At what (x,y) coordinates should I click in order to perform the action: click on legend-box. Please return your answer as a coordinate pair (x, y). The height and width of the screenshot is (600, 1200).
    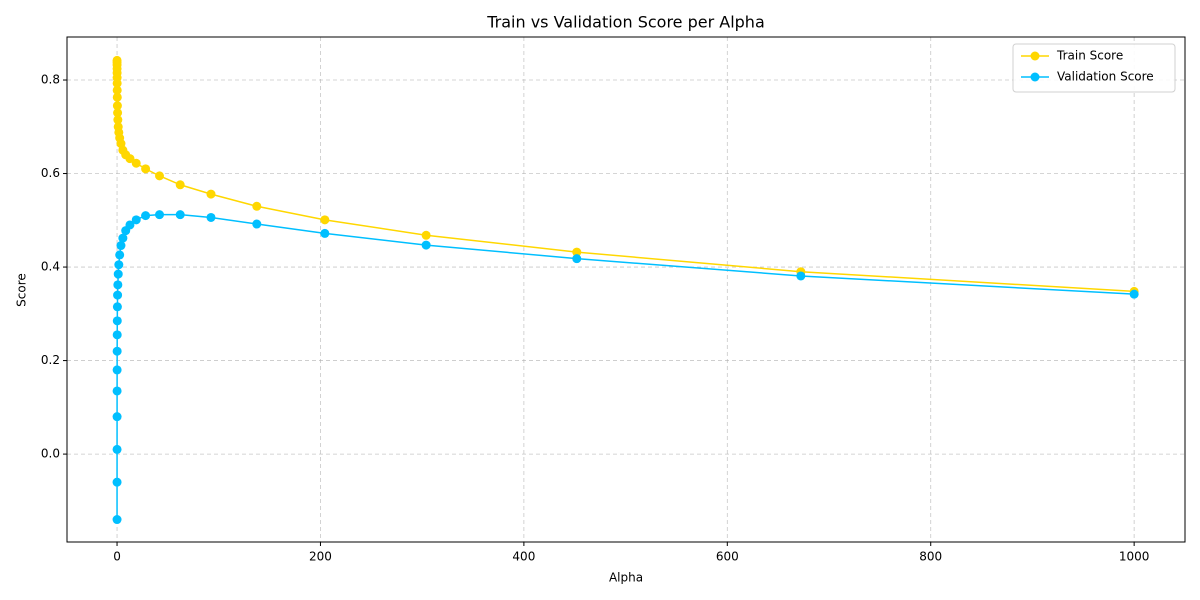
    Looking at the image, I should click on (1094, 68).